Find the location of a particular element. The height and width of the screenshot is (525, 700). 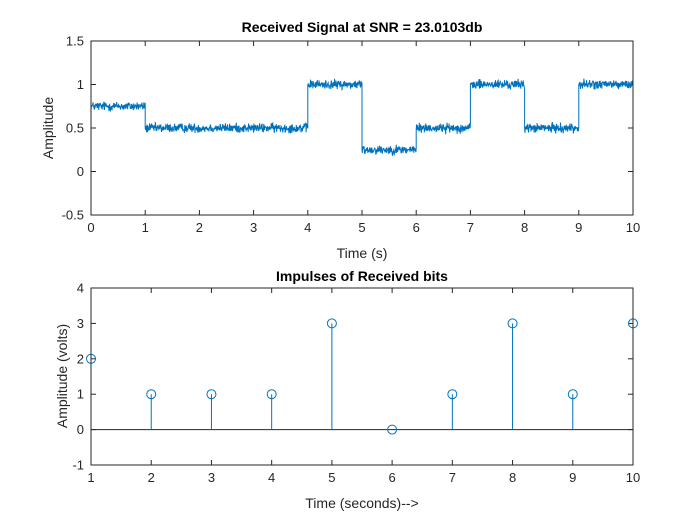

x-axis-label: Time (s) is located at coordinates (362, 253).